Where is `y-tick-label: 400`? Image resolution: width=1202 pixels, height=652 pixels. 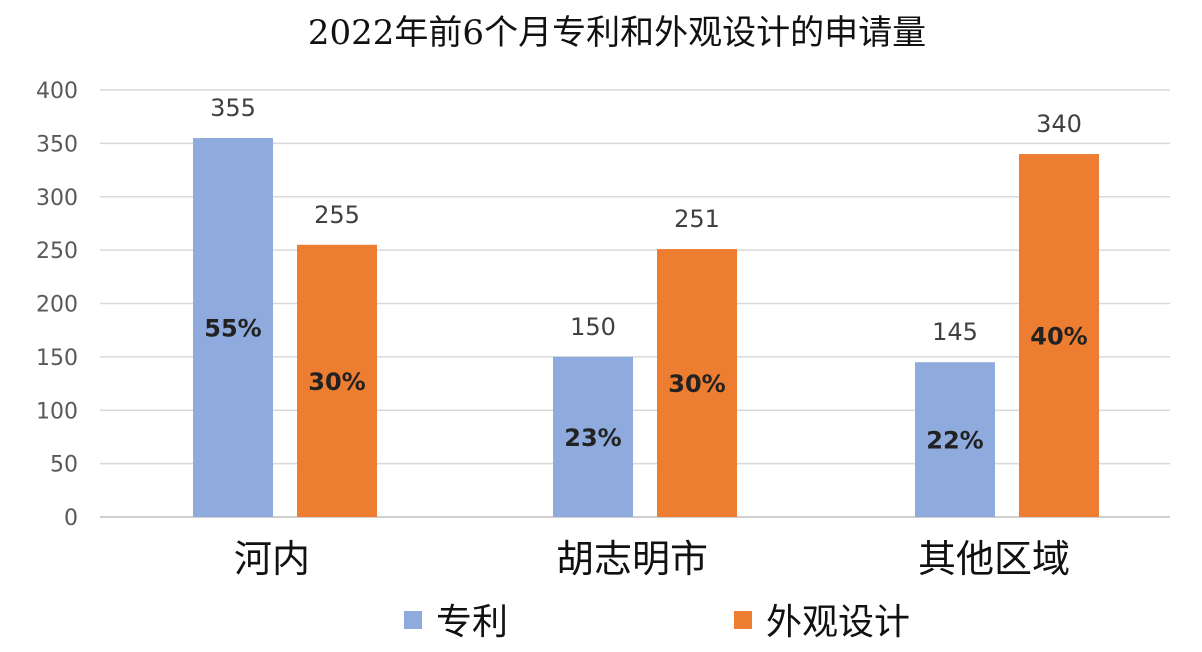
y-tick-label: 400 is located at coordinates (57, 91).